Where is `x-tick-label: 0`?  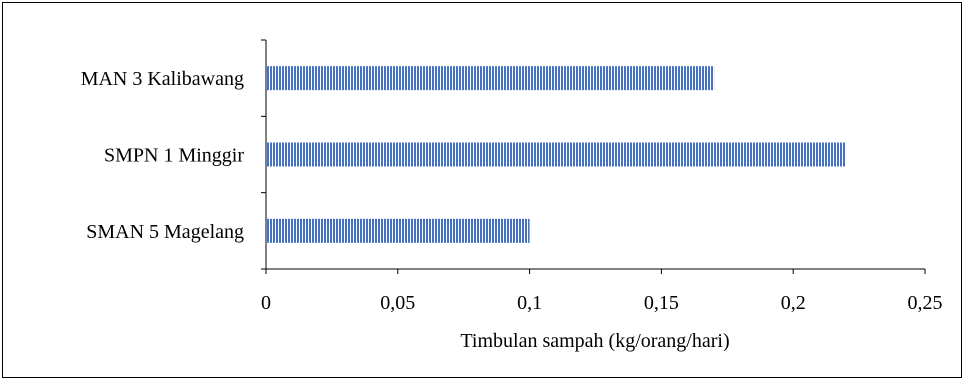
x-tick-label: 0 is located at coordinates (266, 303).